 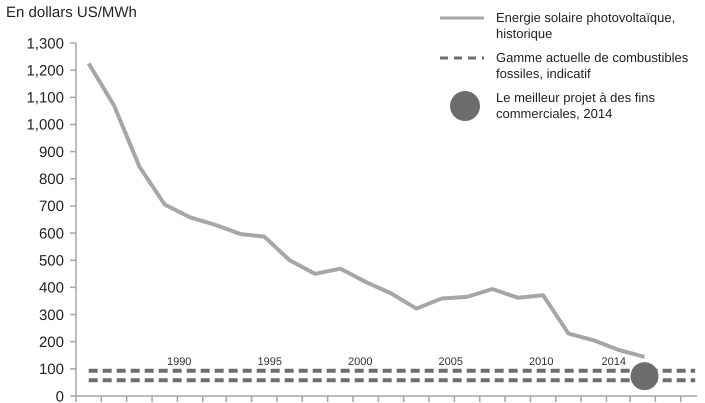 I want to click on legend-label: Le meilleur projet à des fins commerciales, 2014, so click(x=576, y=105).